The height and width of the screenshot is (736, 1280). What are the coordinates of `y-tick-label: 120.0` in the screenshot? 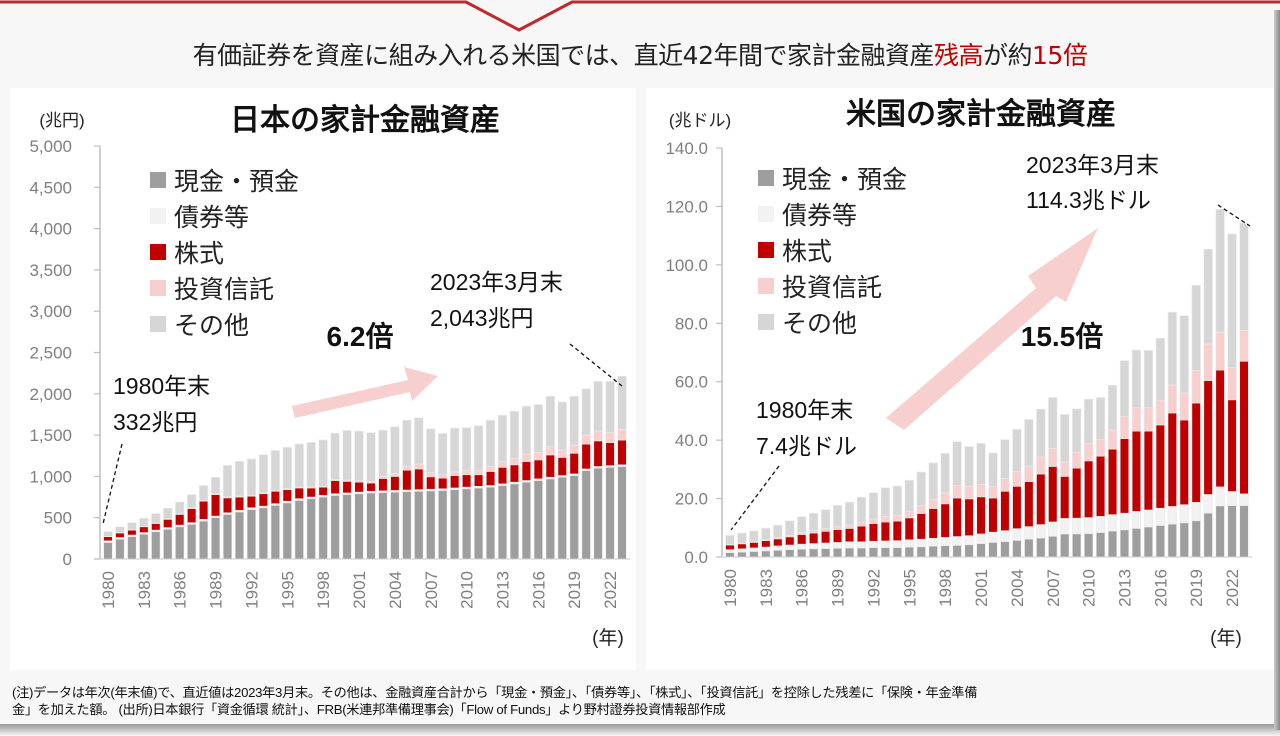 It's located at (686, 206).